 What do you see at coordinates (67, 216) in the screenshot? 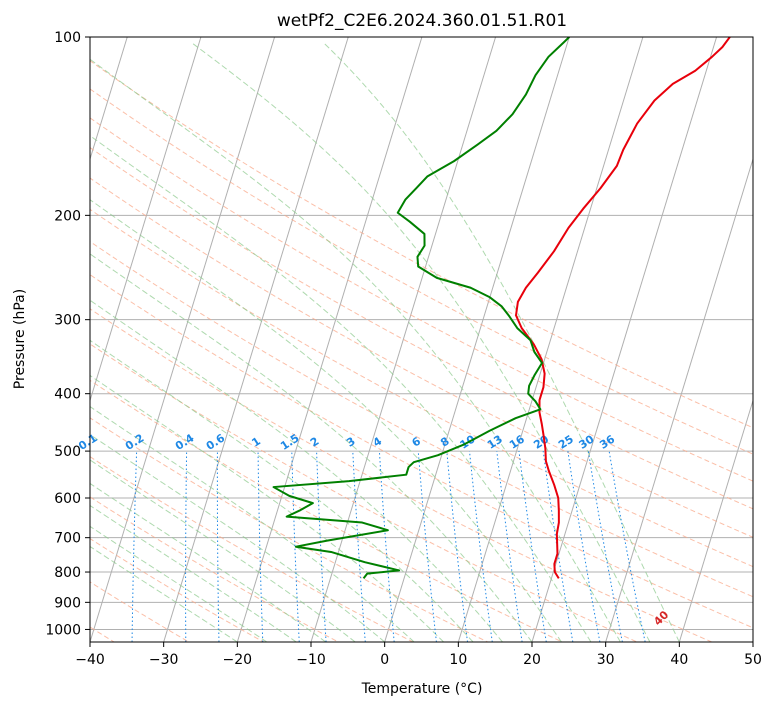
I see `y-tick-label: 200` at bounding box center [67, 216].